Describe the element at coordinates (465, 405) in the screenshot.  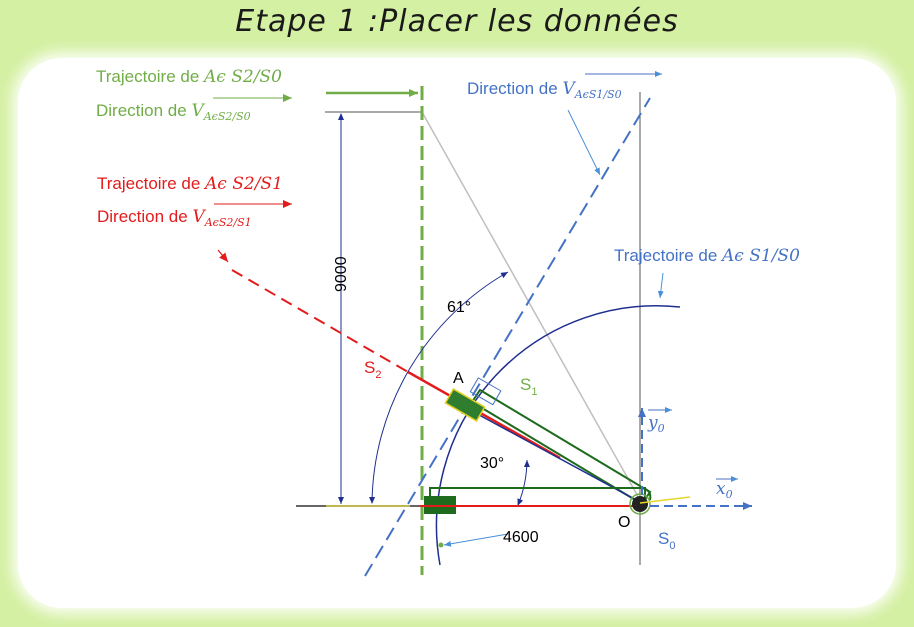
I see `slider-a` at that location.